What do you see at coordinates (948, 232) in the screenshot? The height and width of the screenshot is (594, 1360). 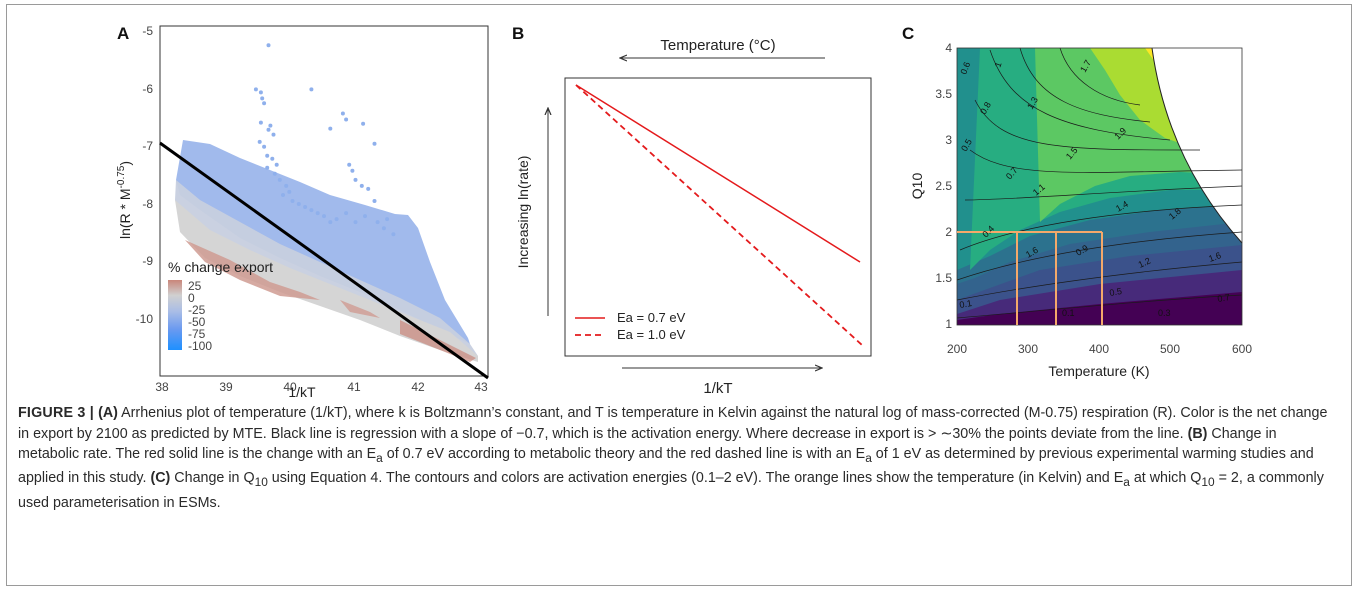 I see `y-tick: 2` at bounding box center [948, 232].